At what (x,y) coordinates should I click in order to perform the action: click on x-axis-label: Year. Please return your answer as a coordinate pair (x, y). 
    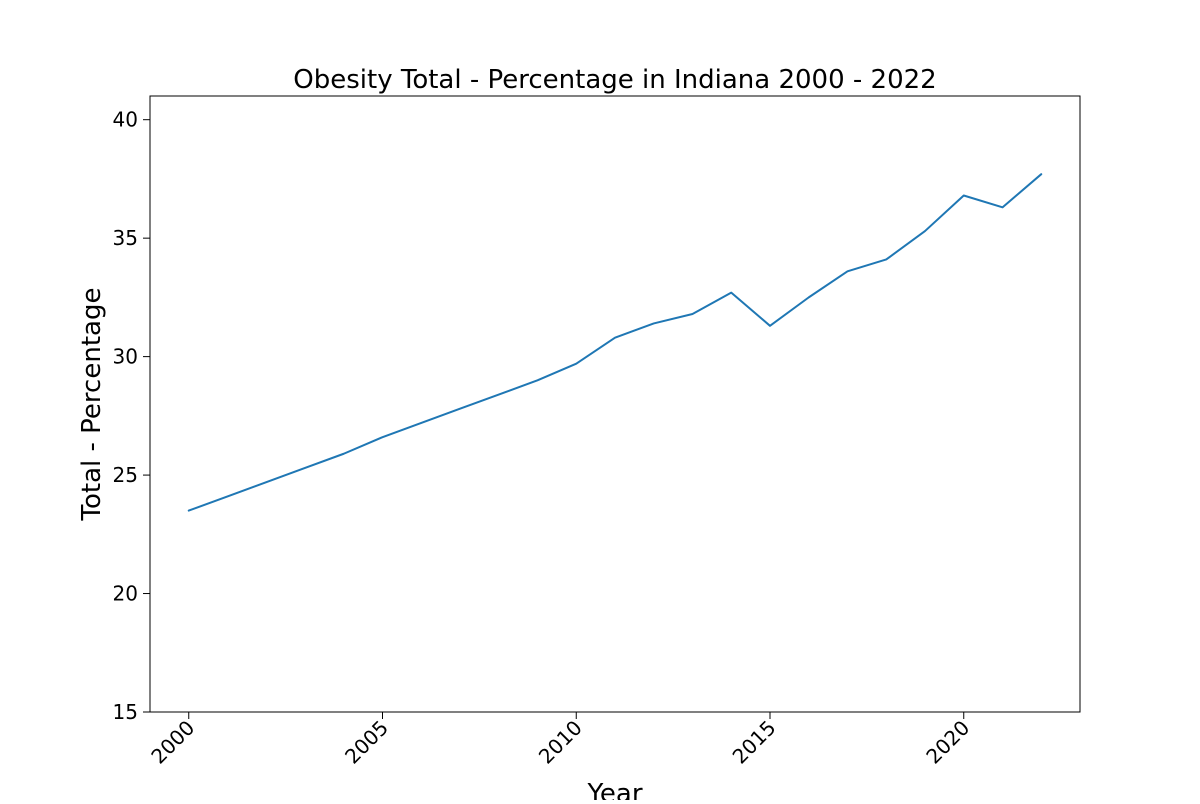
    Looking at the image, I should click on (614, 789).